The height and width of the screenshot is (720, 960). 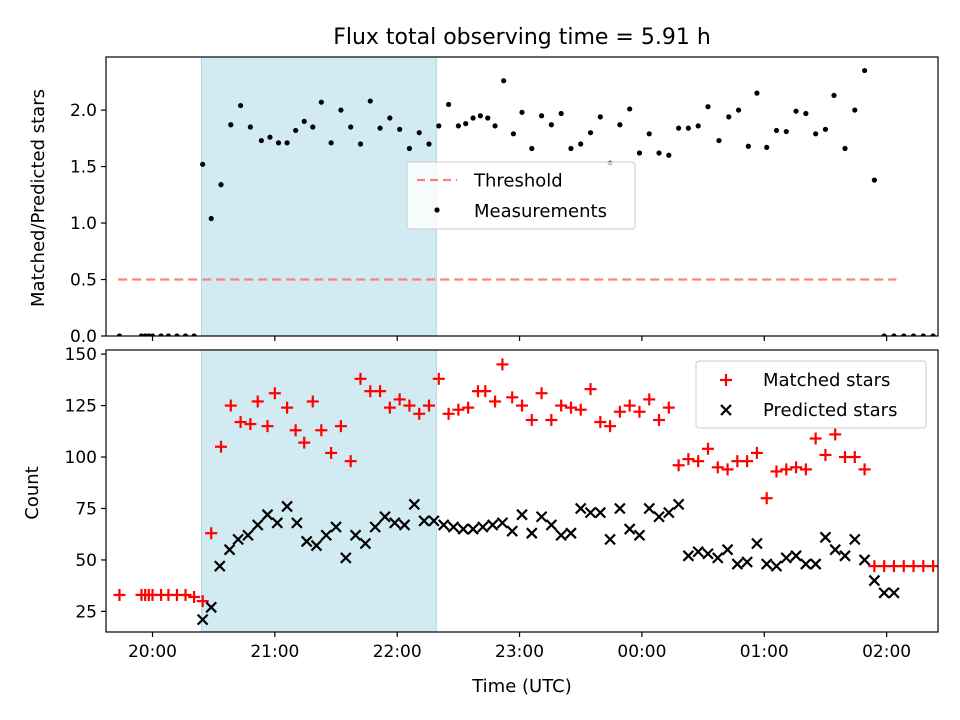 What do you see at coordinates (86, 561) in the screenshot?
I see `y-tick-label: 50` at bounding box center [86, 561].